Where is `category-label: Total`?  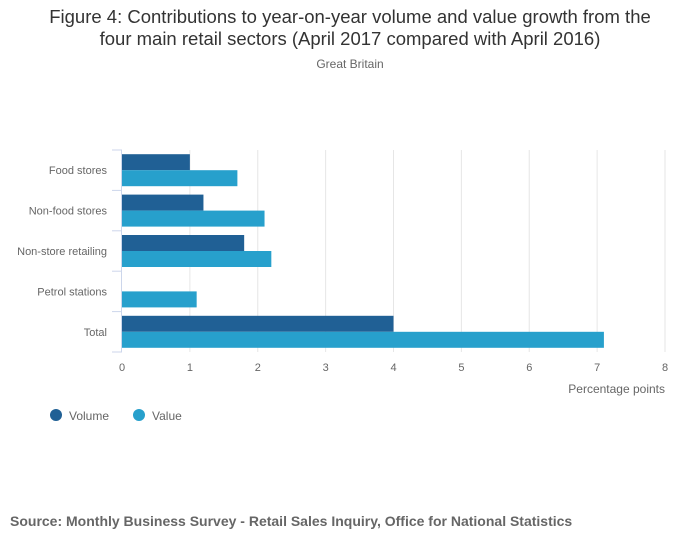
category-label: Total is located at coordinates (95, 333).